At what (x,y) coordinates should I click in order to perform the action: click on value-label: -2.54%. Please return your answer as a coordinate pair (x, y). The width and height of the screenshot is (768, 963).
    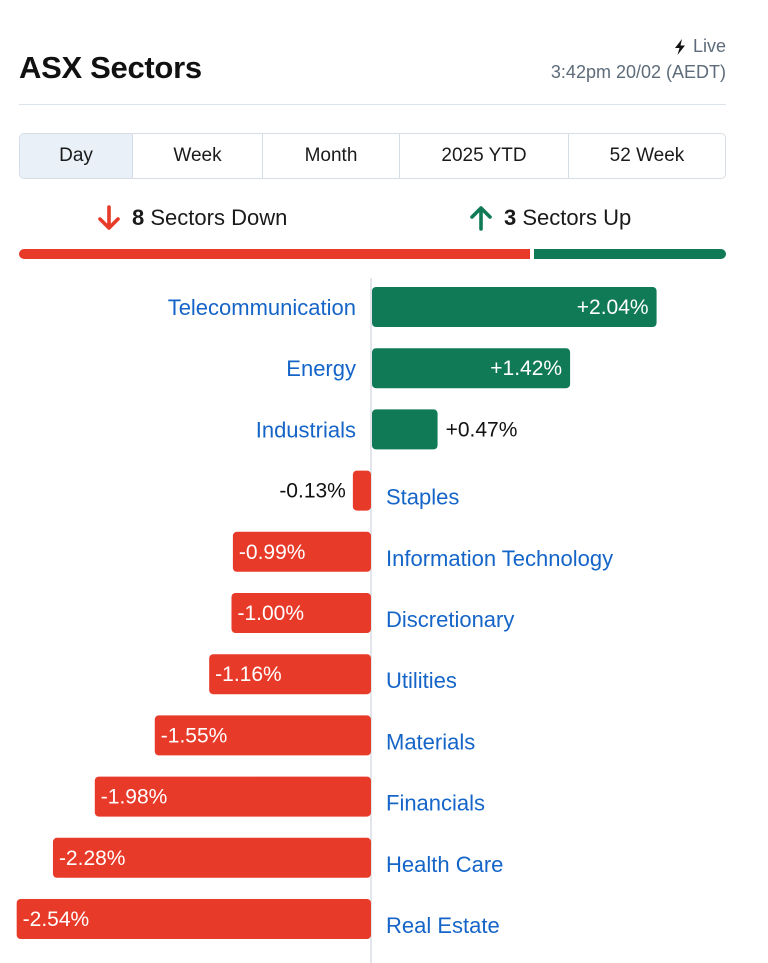
    Looking at the image, I should click on (56, 919).